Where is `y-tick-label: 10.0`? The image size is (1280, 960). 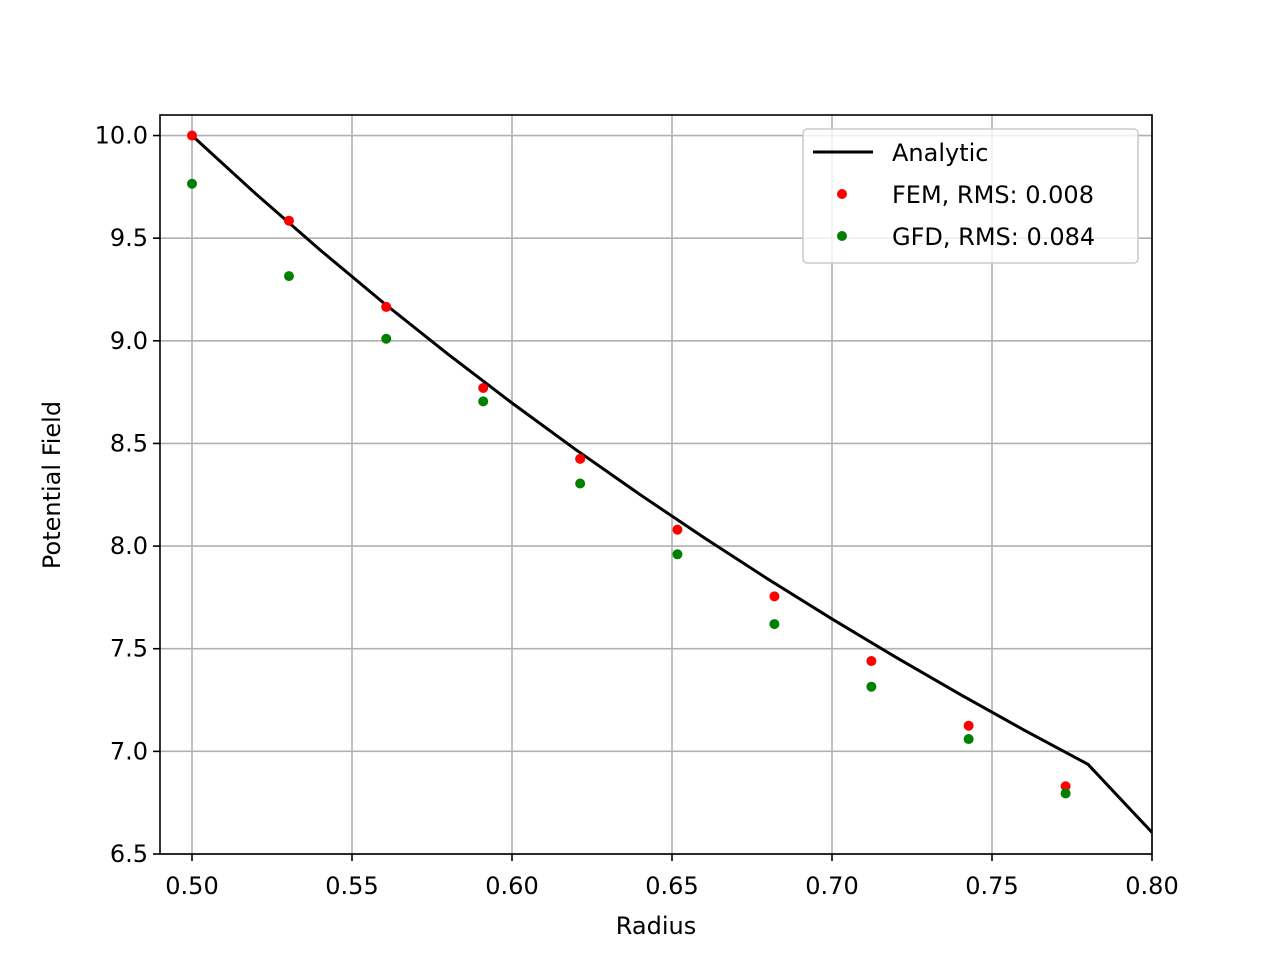 y-tick-label: 10.0 is located at coordinates (121, 136).